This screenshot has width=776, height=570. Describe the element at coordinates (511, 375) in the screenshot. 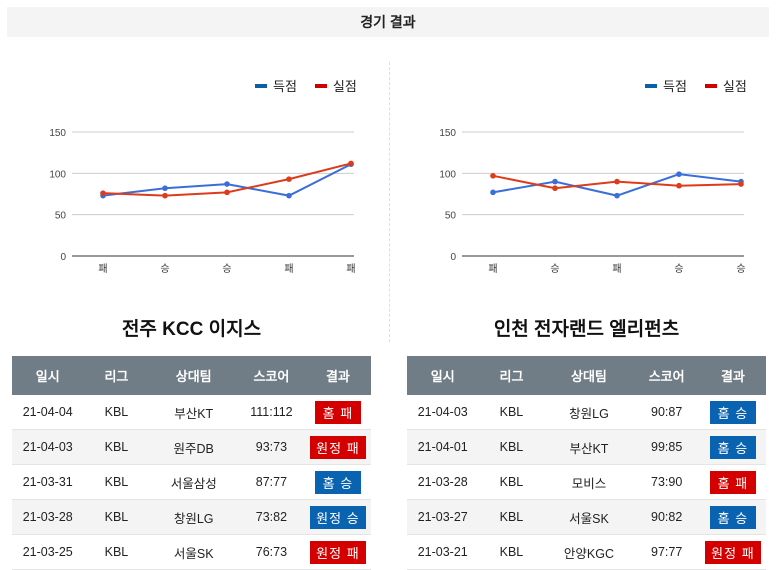

I see `column-header: 리그` at that location.